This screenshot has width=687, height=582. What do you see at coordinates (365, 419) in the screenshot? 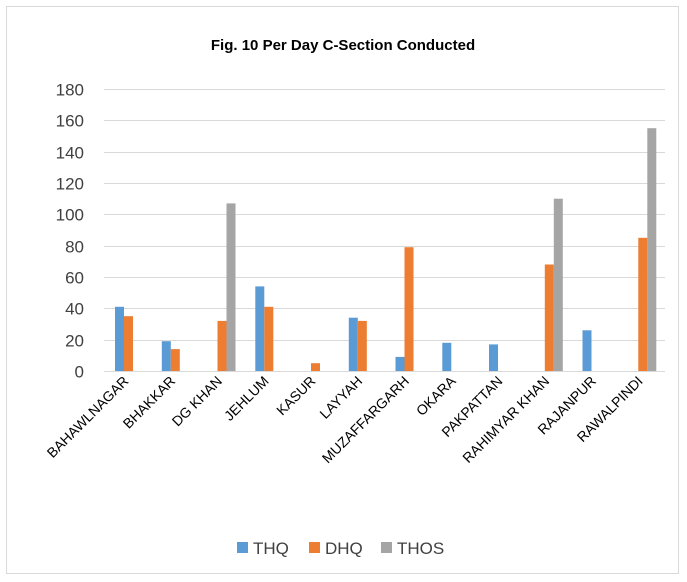
I see `x-tick-label: MUZAFFARGARH` at bounding box center [365, 419].